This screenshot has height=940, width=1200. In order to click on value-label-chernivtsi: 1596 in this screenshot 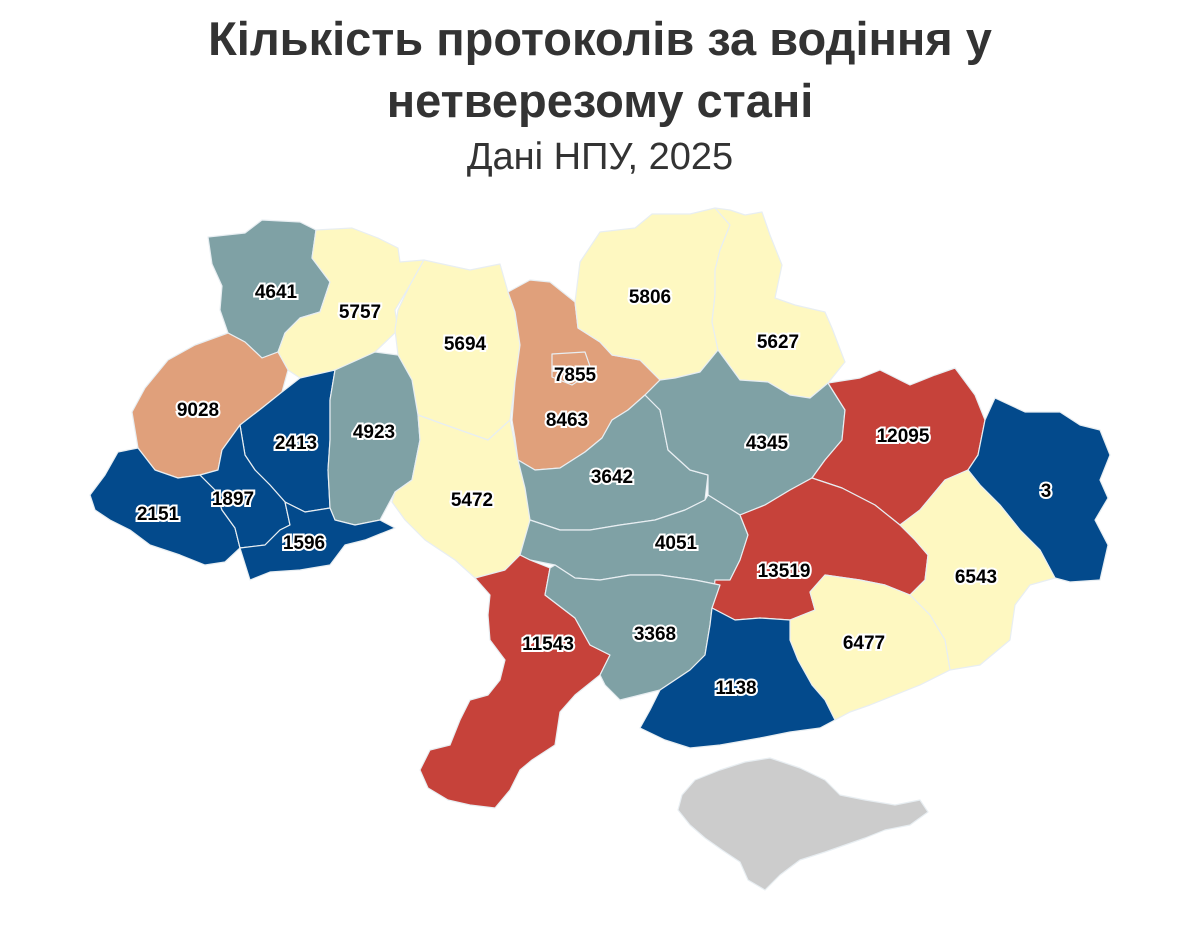, I will do `click(304, 543)`.